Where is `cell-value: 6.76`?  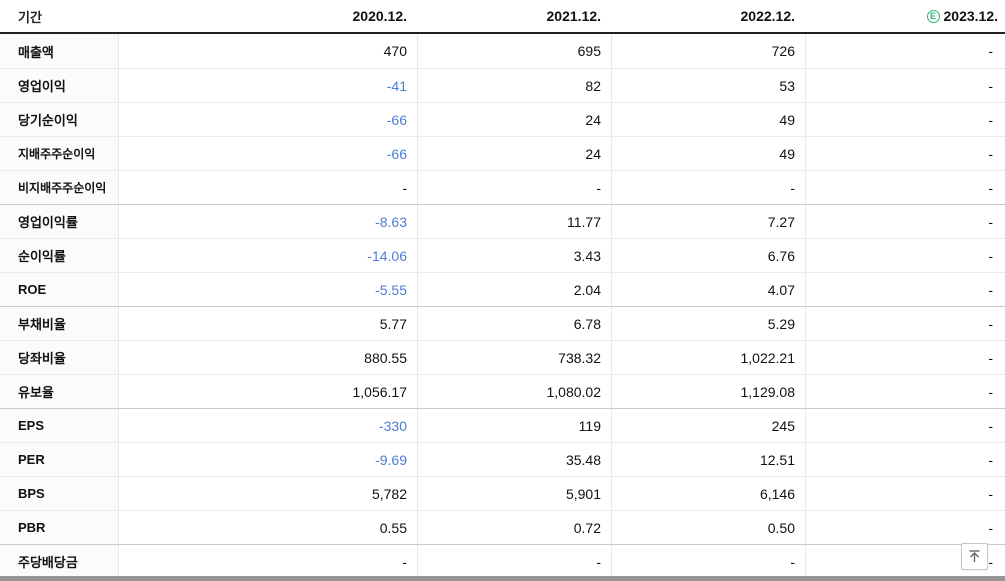
cell-value: 6.76 is located at coordinates (708, 255).